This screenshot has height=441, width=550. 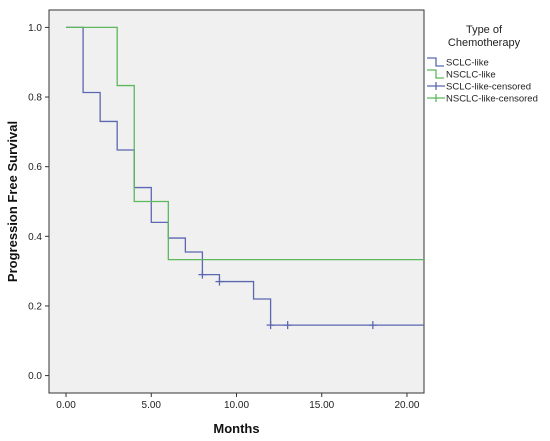 I want to click on legend-title-line: Chemotherapy, so click(x=484, y=43).